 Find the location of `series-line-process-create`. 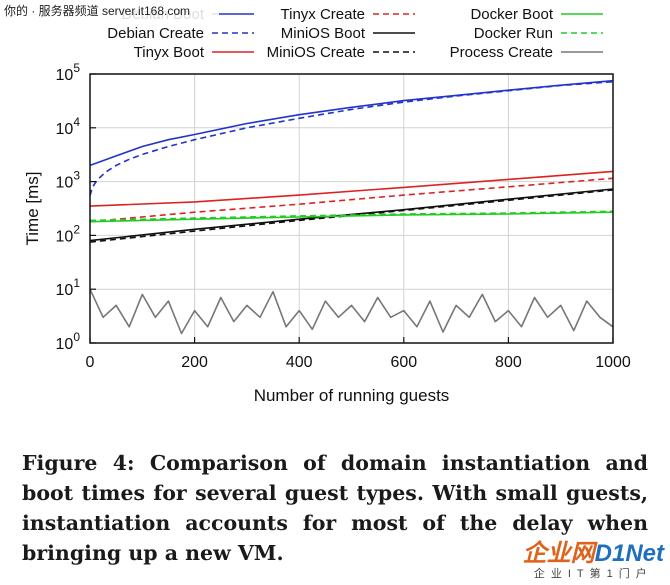

series-line-process-create is located at coordinates (351, 311).